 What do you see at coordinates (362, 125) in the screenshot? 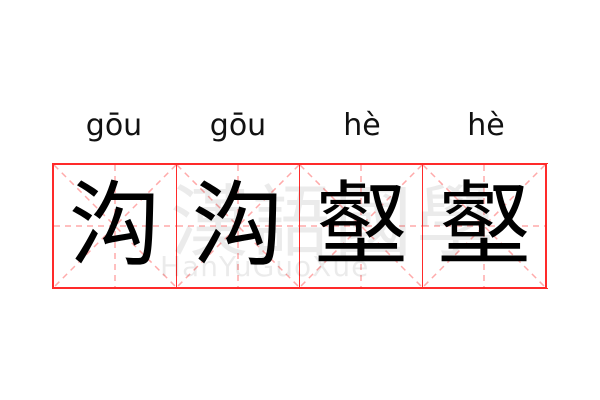
I see `pinyin-3: hè` at bounding box center [362, 125].